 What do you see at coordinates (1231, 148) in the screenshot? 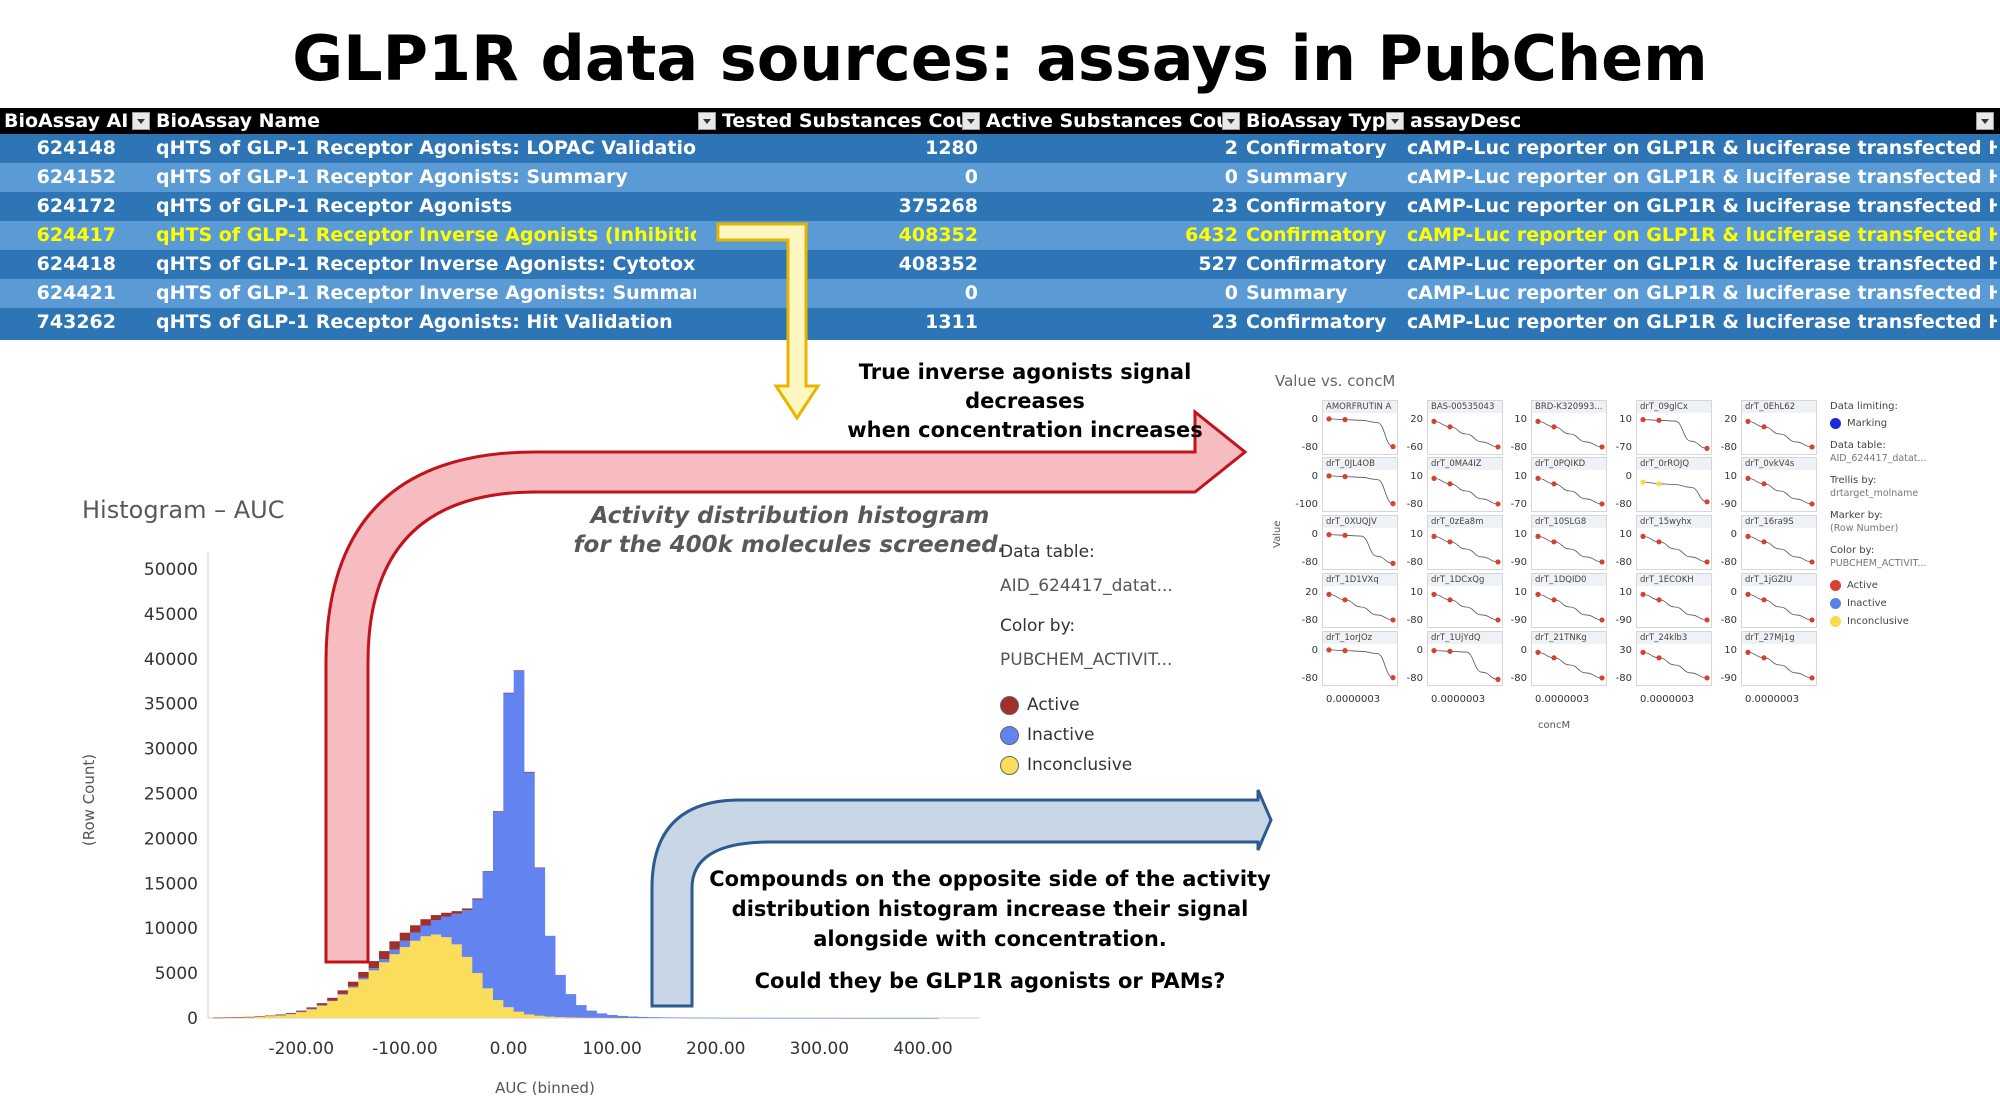
I see `cell-active: 2` at bounding box center [1231, 148].